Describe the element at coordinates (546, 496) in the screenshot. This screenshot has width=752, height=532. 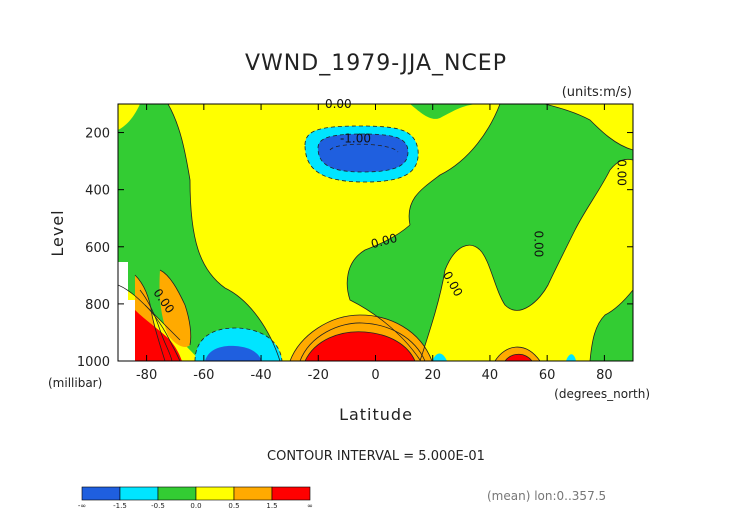
I see `mean-note: (mean) lon:0..357.5` at that location.